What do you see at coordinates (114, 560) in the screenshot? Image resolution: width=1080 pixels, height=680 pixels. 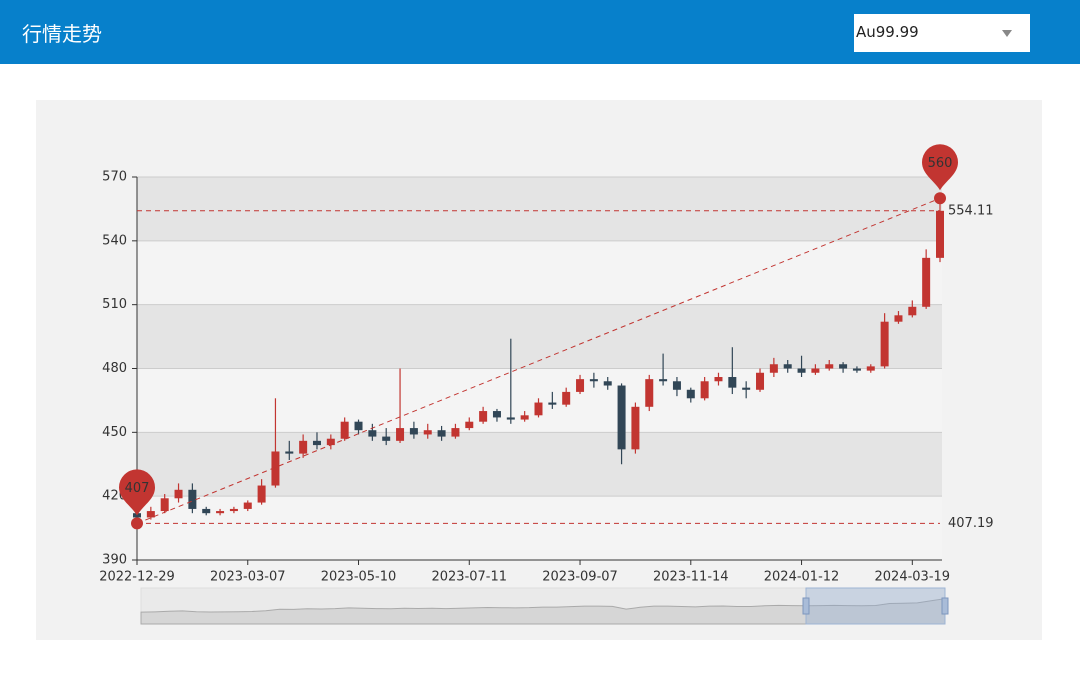 I see `y-tick-label: 390` at bounding box center [114, 560].